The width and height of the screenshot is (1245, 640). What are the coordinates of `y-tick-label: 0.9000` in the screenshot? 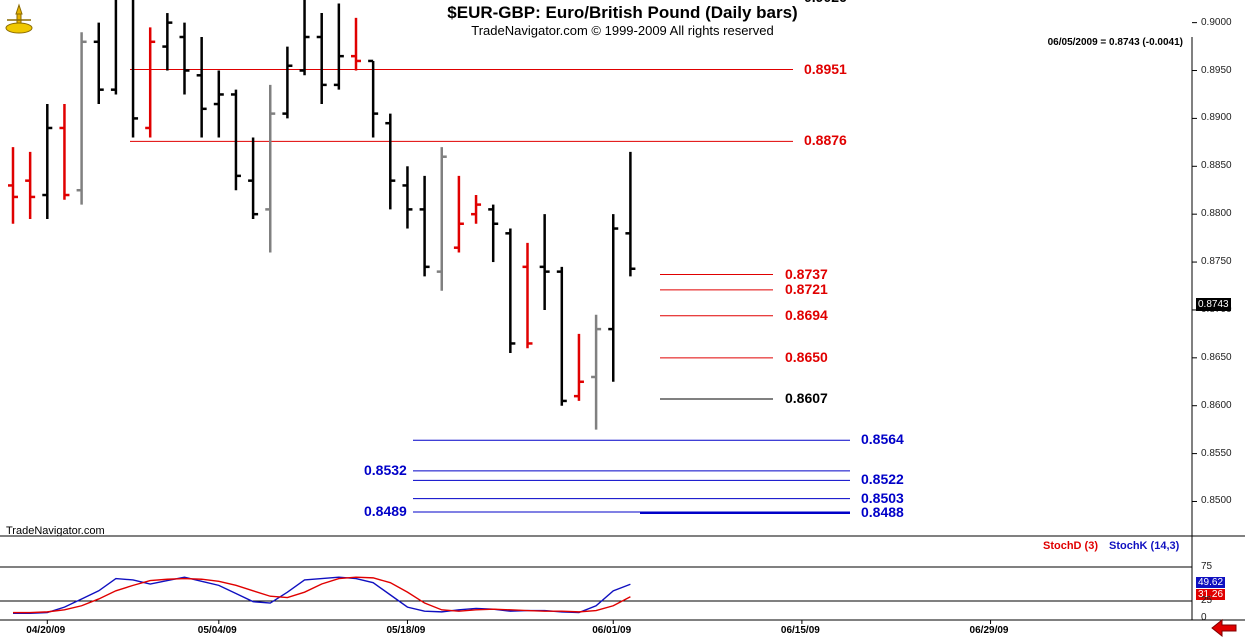 It's located at (1216, 22).